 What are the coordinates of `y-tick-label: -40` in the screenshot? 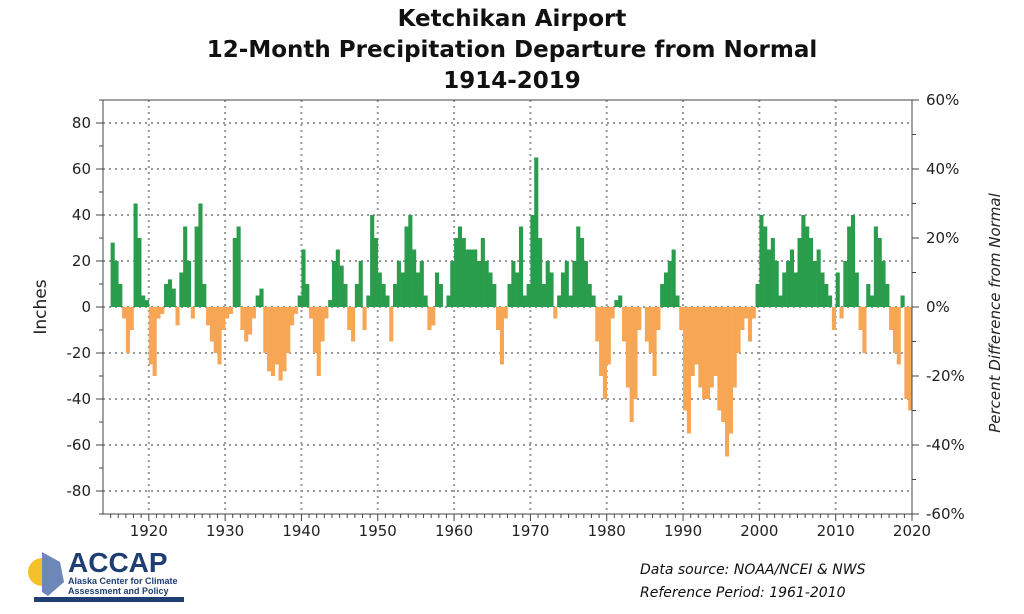 It's located at (79, 399).